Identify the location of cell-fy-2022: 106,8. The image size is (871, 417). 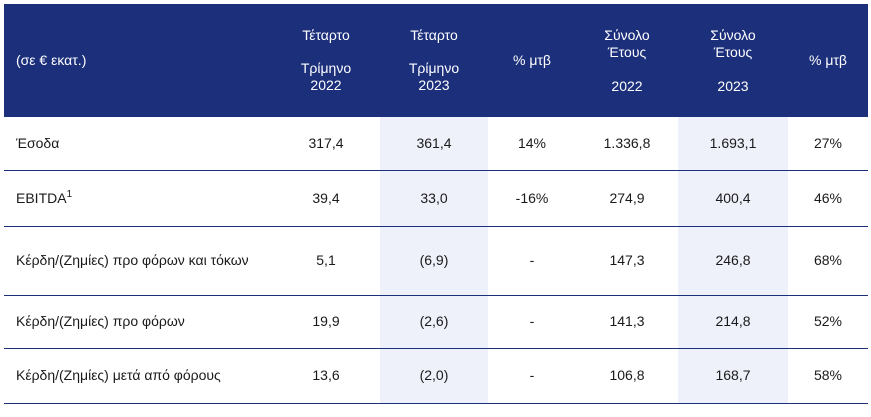
(627, 376).